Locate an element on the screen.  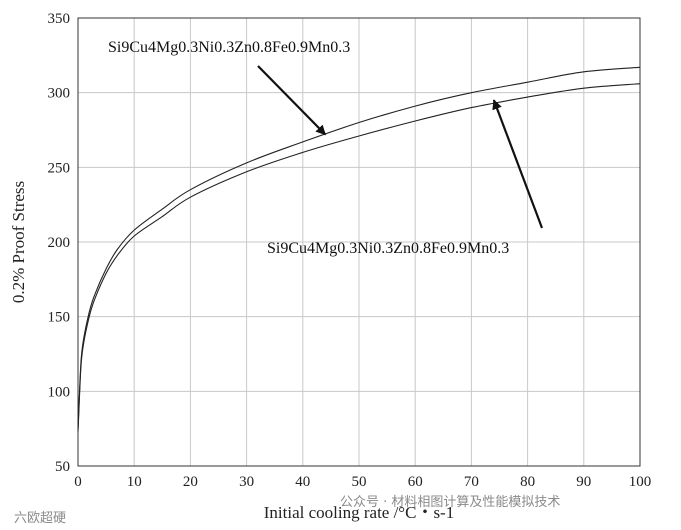
x-tick-label: 60 is located at coordinates (415, 482).